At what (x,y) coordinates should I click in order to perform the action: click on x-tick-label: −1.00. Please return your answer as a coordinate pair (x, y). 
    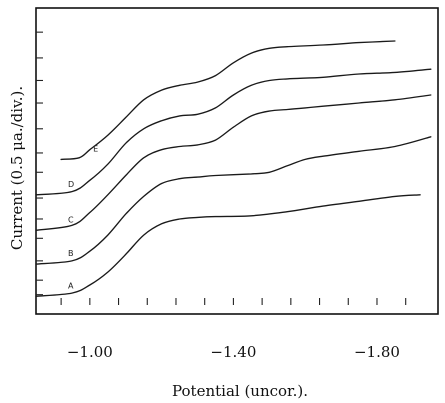
    Looking at the image, I should click on (90, 352).